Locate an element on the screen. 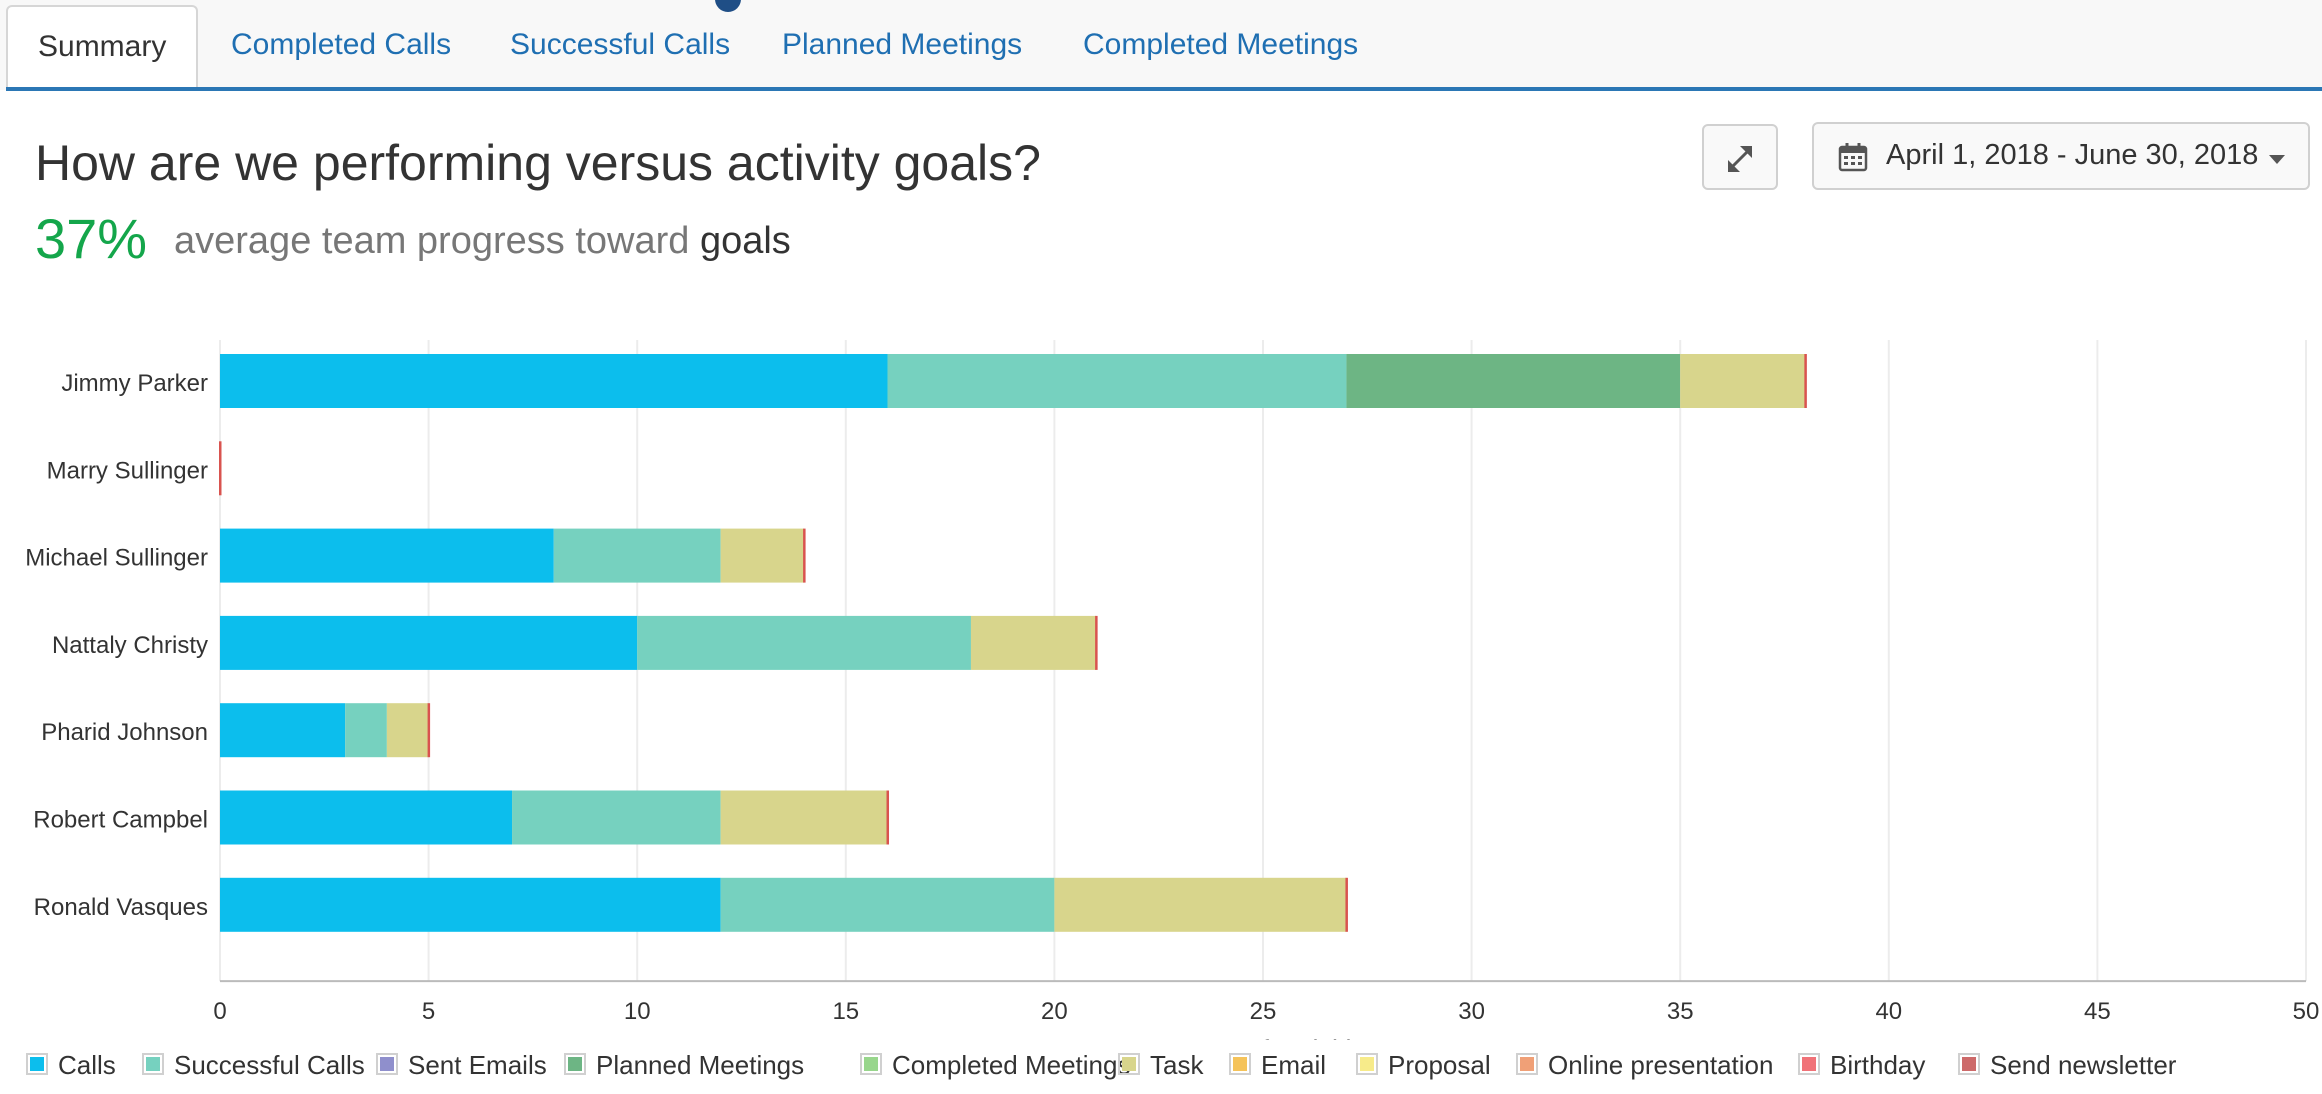  tab-completed-calls: Completed Calls is located at coordinates (341, 44).